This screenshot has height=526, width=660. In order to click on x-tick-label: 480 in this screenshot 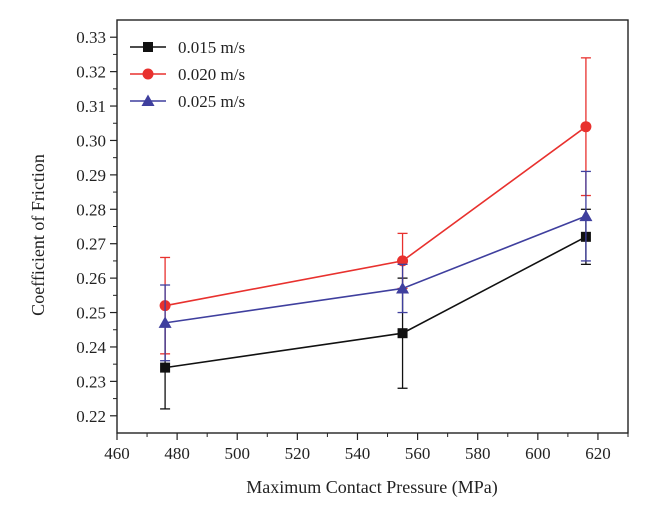, I will do `click(177, 453)`.